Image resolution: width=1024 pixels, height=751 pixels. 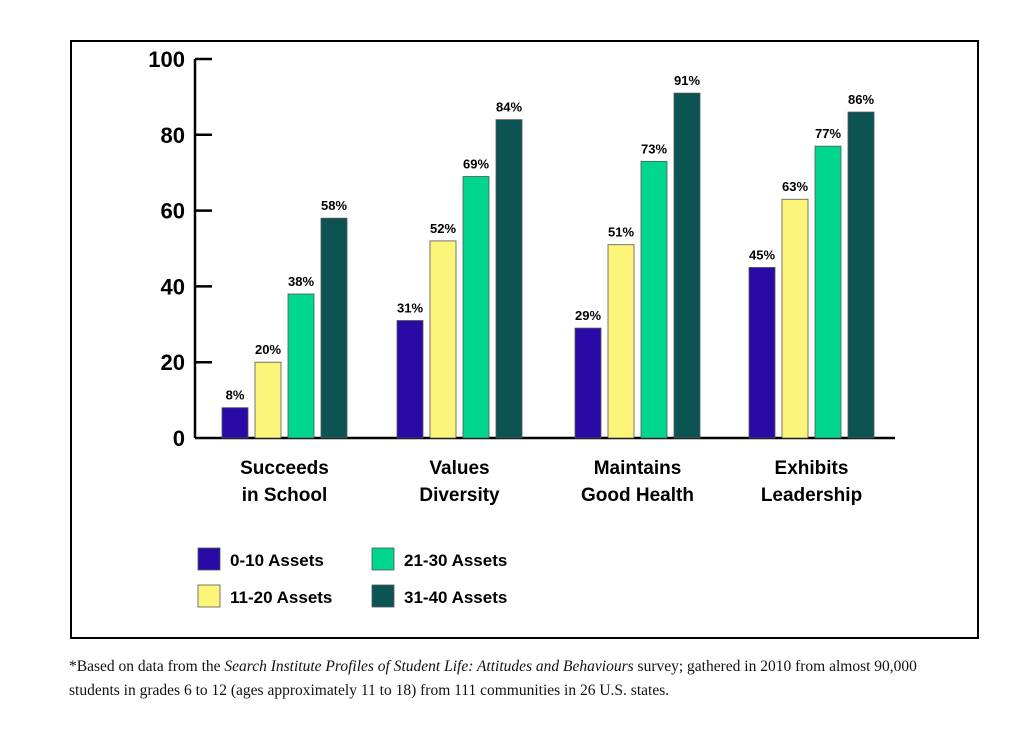 What do you see at coordinates (147, 666) in the screenshot?
I see `footnote-prefix: *Based on data from the` at bounding box center [147, 666].